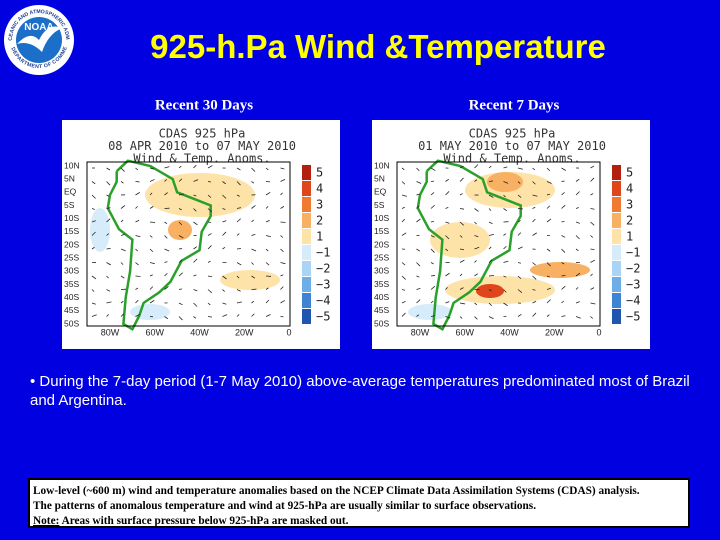 The height and width of the screenshot is (540, 720). What do you see at coordinates (379, 178) in the screenshot?
I see `lat-label: 5N` at bounding box center [379, 178].